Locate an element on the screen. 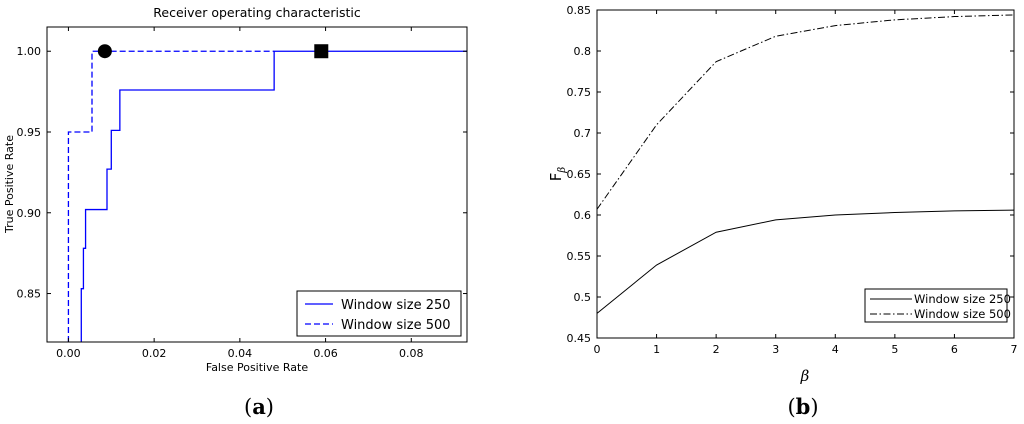  fbeta-y-tick-label: 0.75 is located at coordinates (579, 92).